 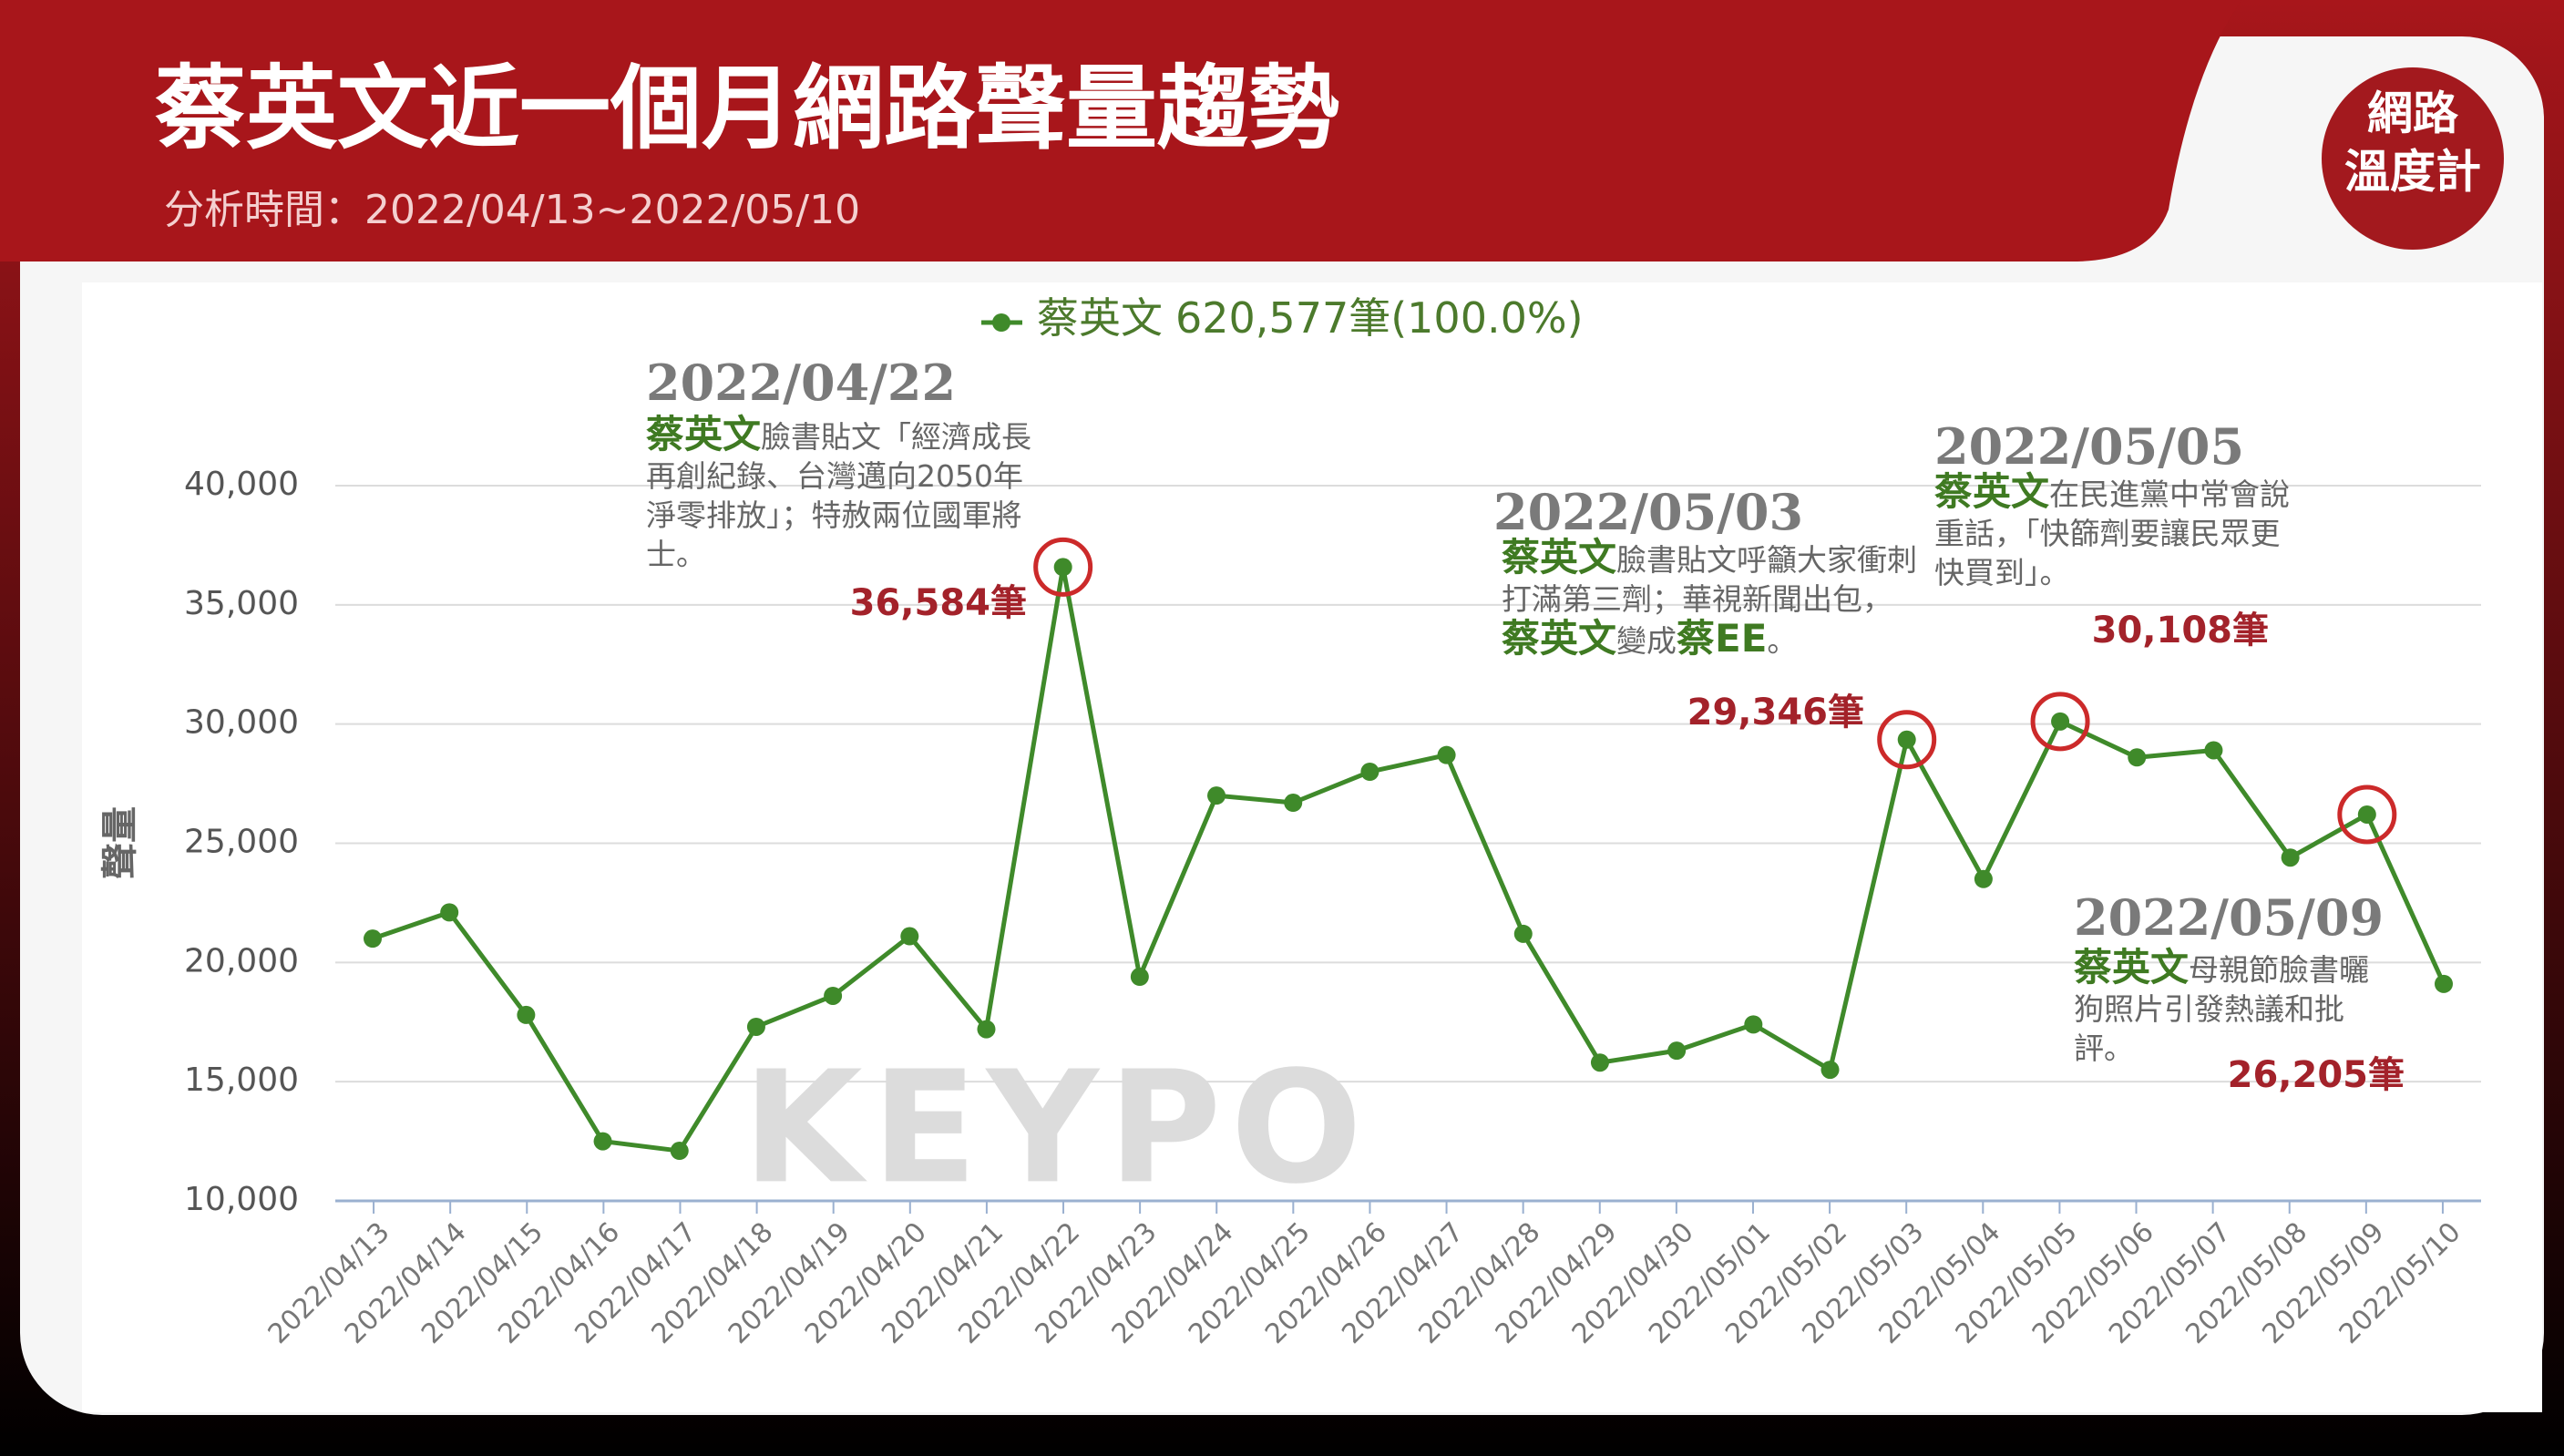 I want to click on y-tick-label: 35,000, so click(x=242, y=603).